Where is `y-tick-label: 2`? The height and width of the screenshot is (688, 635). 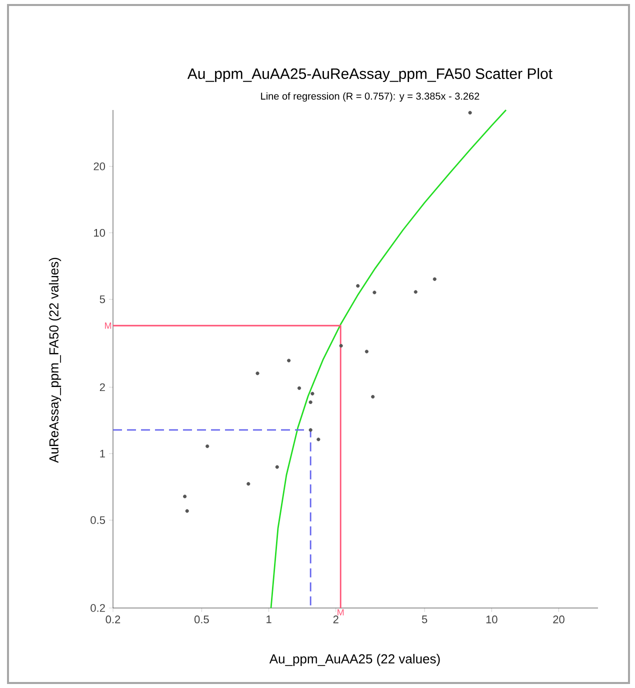 y-tick-label: 2 is located at coordinates (102, 387).